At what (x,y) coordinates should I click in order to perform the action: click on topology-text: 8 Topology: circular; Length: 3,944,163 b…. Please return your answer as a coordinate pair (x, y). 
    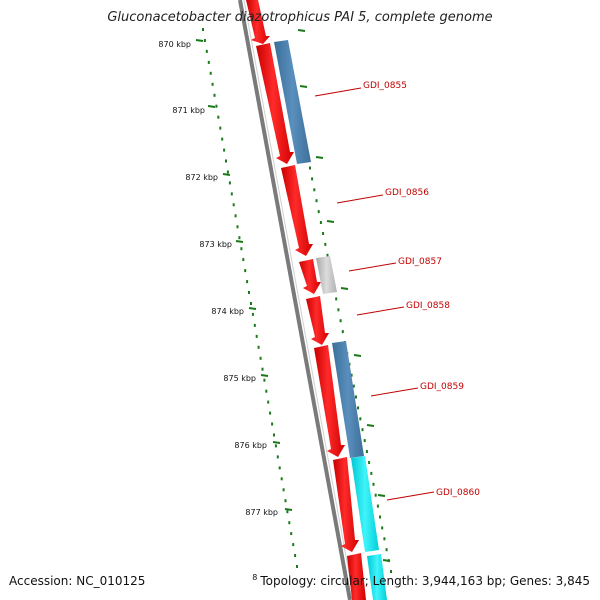
    Looking at the image, I should click on (421, 580).